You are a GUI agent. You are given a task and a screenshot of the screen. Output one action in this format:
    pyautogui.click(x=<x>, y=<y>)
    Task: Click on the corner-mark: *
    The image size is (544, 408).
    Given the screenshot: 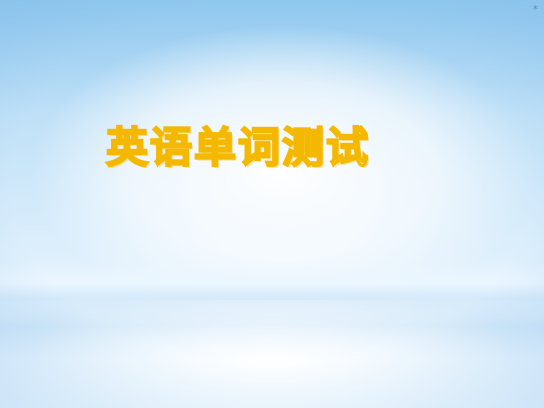 What is the action you would take?
    pyautogui.click(x=535, y=9)
    